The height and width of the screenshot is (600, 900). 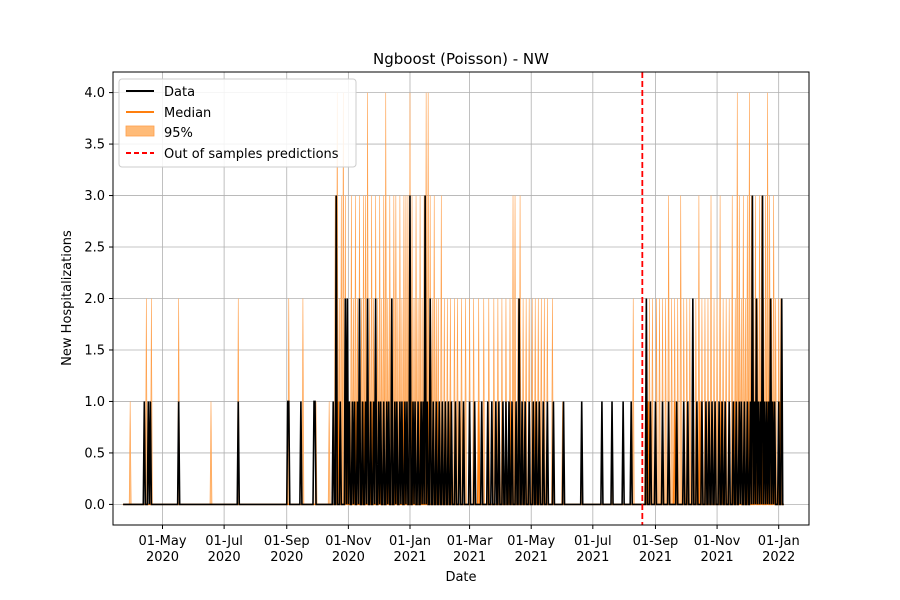 I want to click on y-tick-label: 3.5, so click(x=94, y=145).